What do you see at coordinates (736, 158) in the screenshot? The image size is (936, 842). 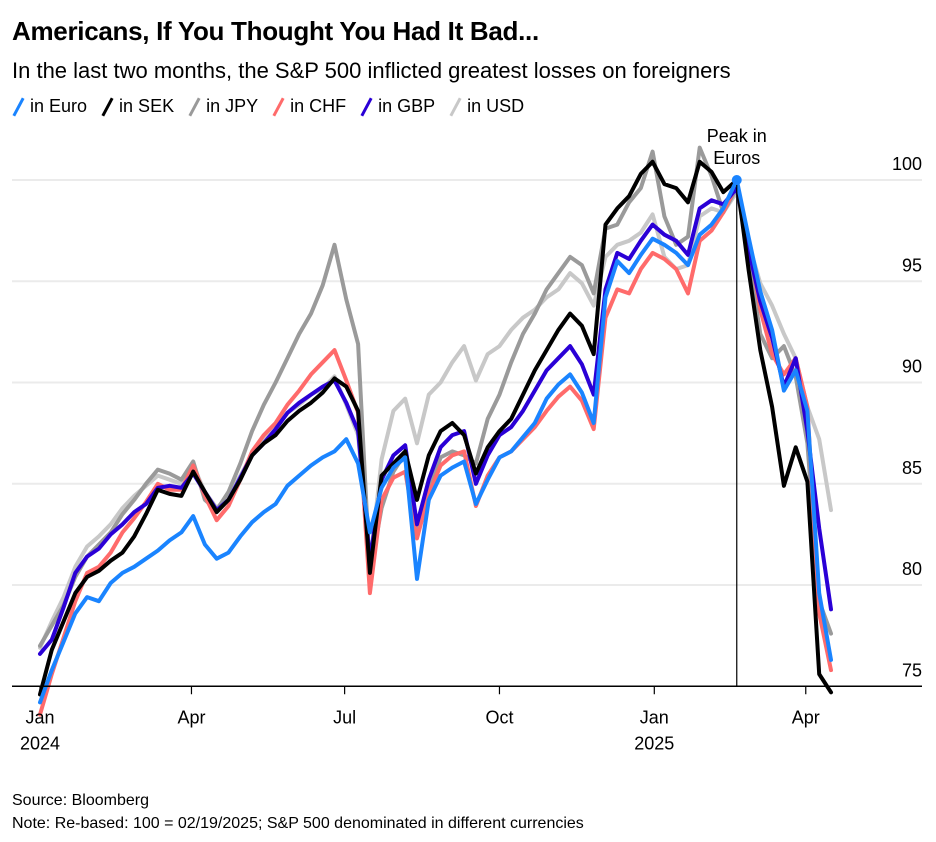 I see `annotation-label: Euros` at bounding box center [736, 158].